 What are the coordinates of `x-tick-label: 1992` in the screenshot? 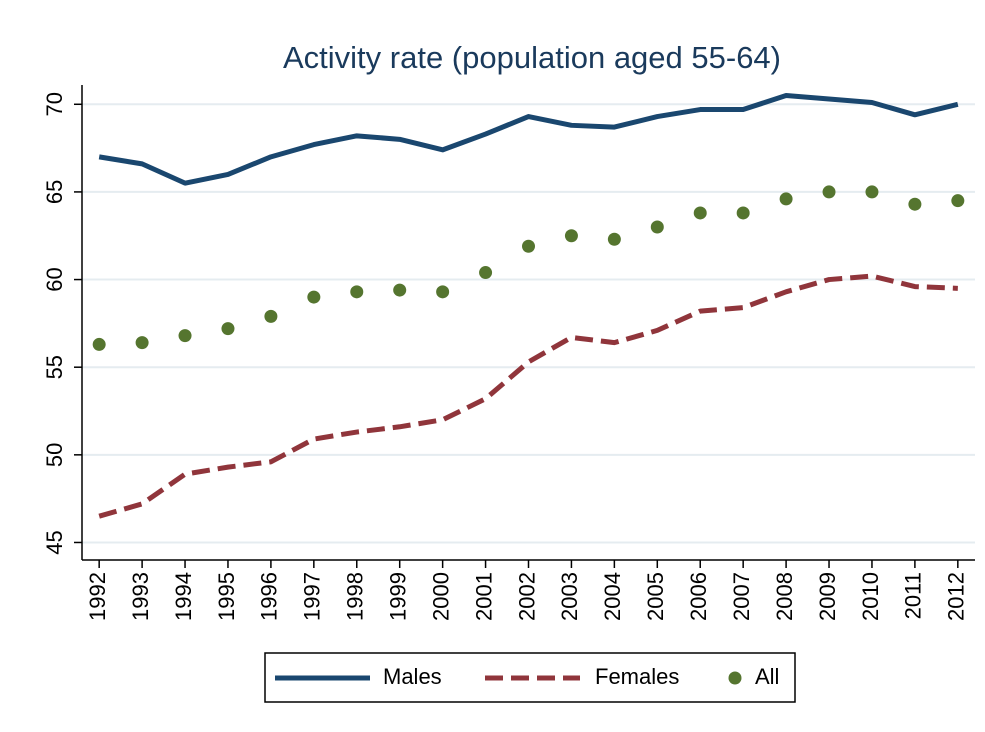 It's located at (97, 596).